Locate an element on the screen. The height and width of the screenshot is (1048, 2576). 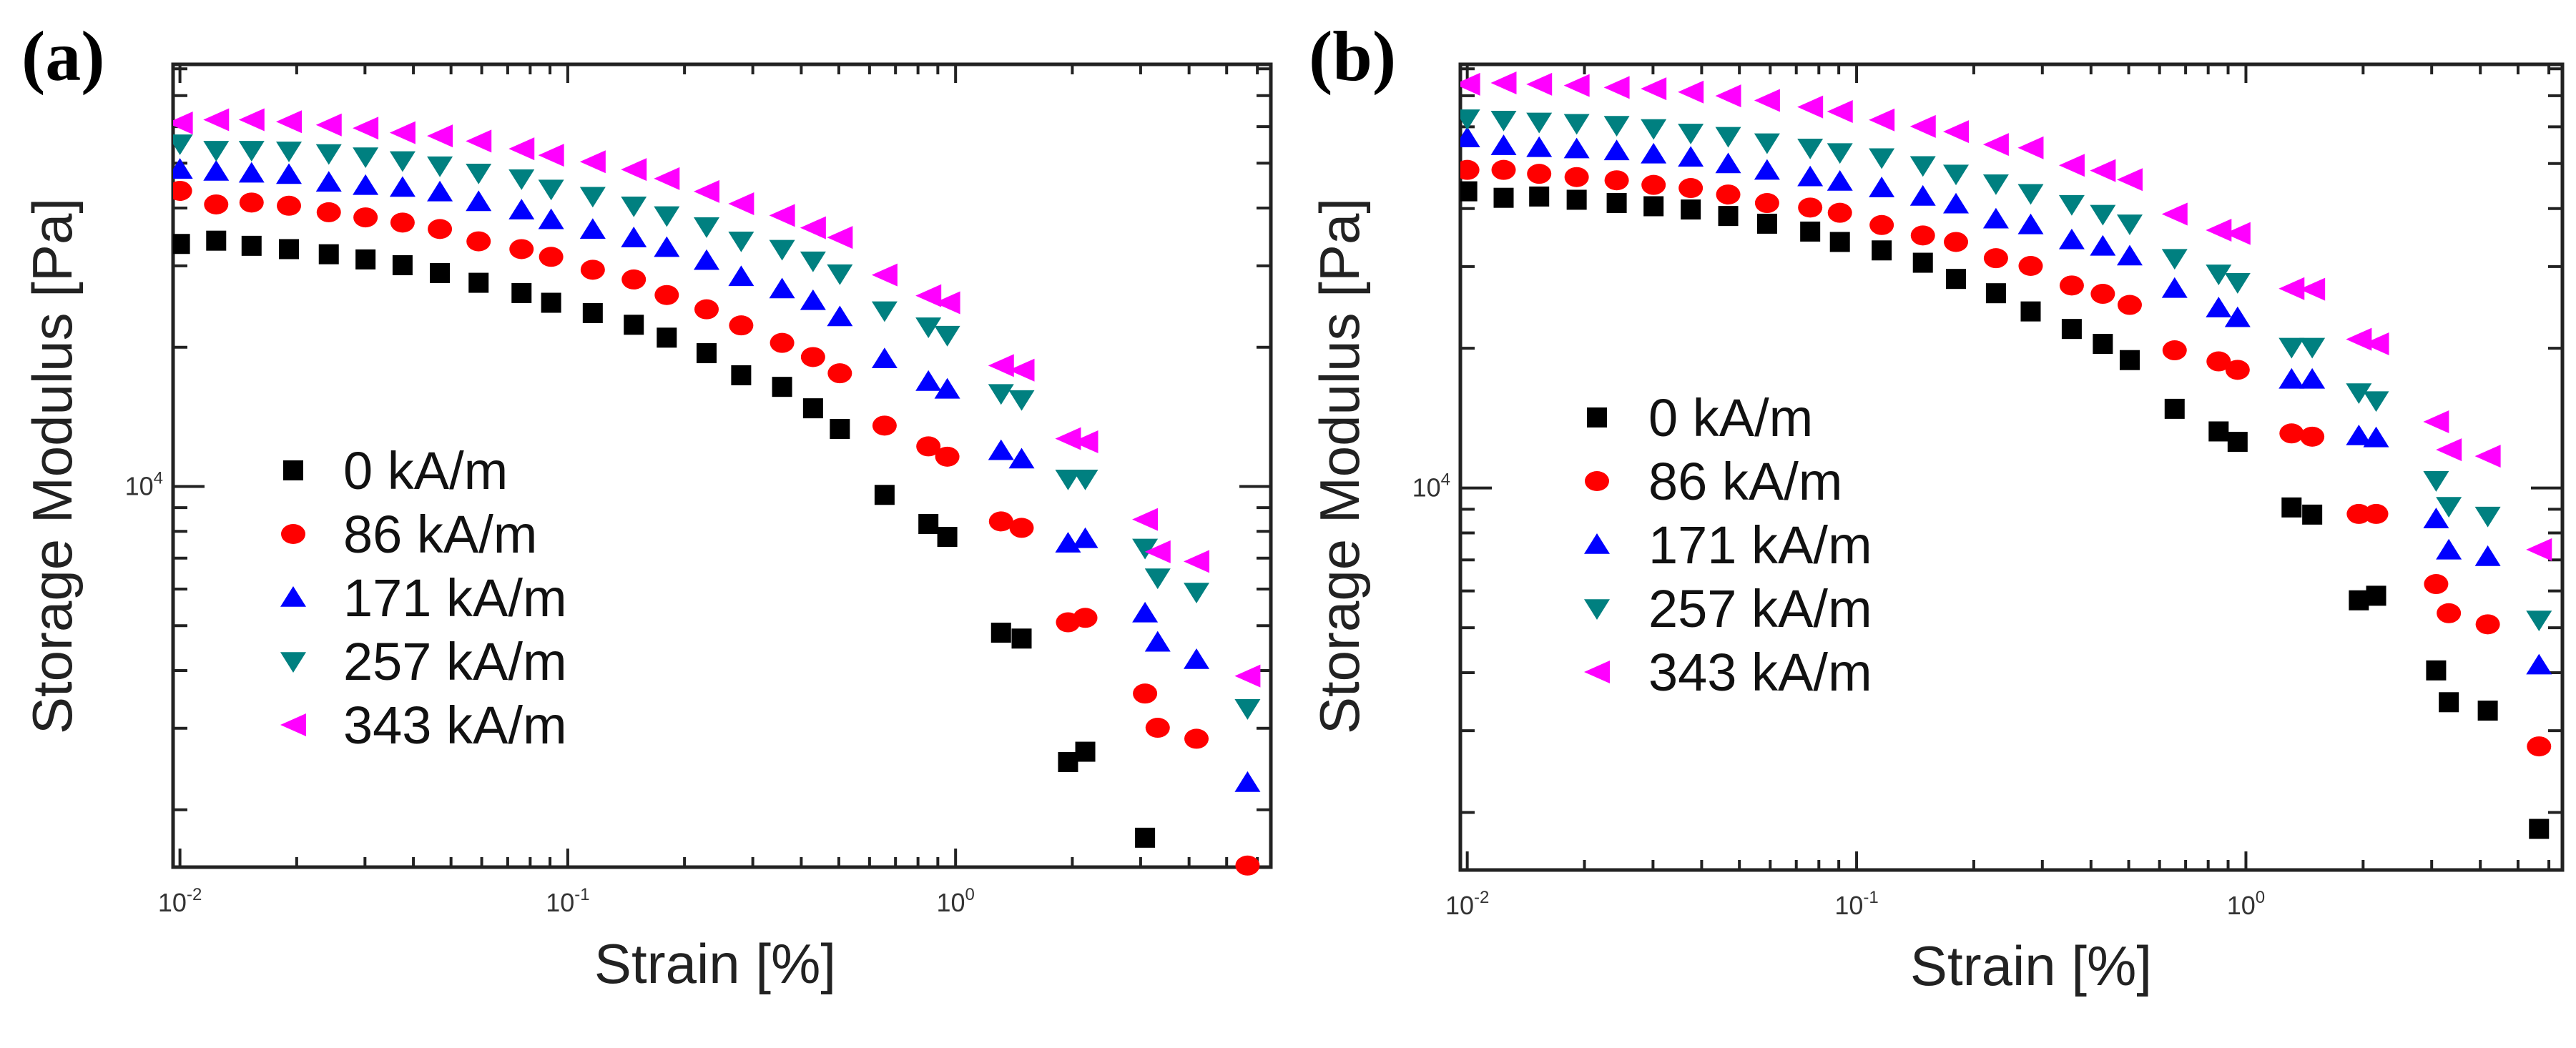
legend-label: 257 kA/m is located at coordinates (455, 662).